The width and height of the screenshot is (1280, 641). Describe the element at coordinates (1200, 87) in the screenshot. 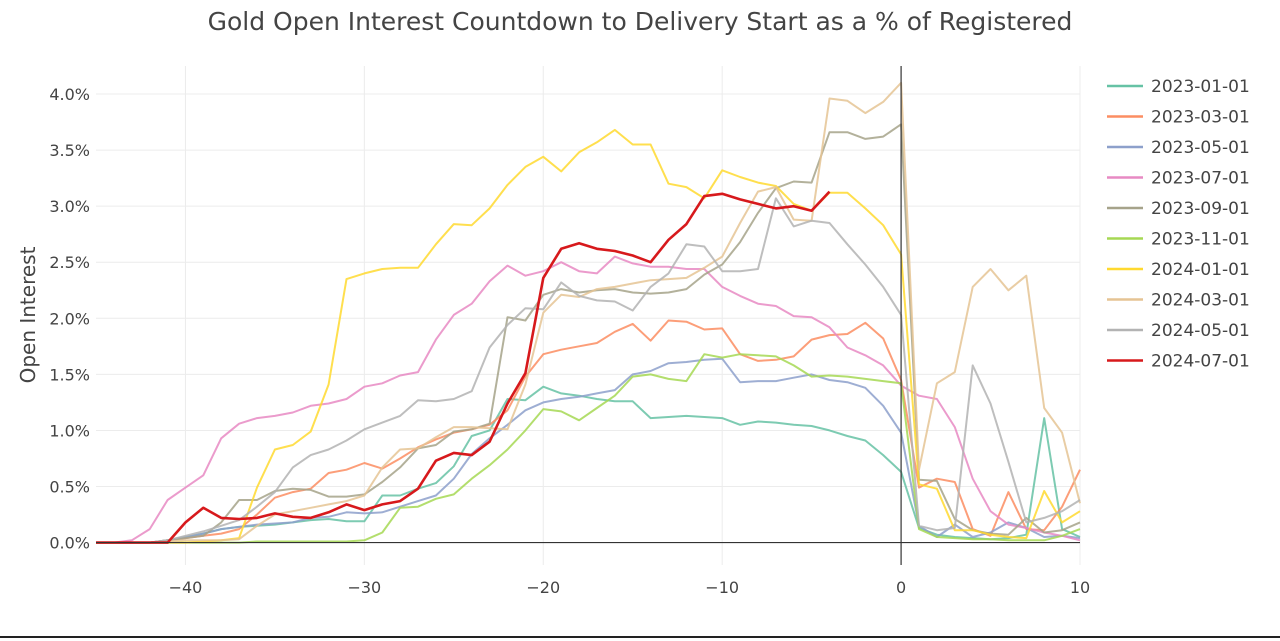

I see `legend-label: 2023-01-01` at that location.